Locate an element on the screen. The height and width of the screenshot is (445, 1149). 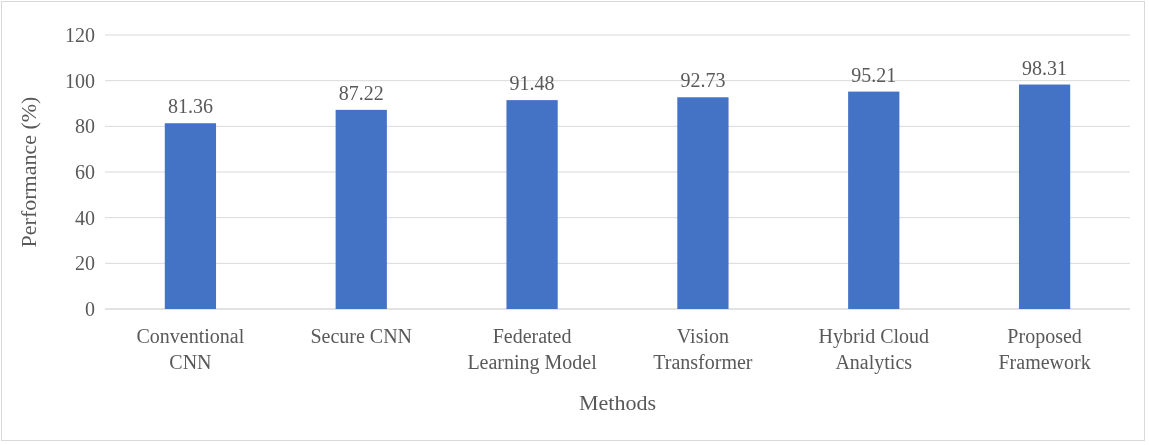
x-tick-label: Conventional CNN is located at coordinates (190, 349).